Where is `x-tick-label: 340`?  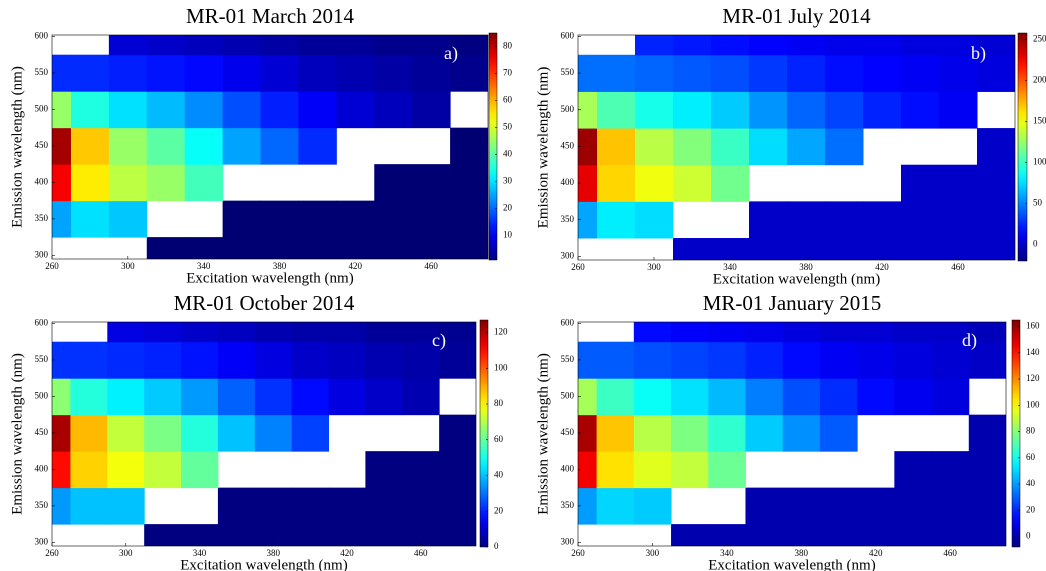
x-tick-label: 340 is located at coordinates (204, 266).